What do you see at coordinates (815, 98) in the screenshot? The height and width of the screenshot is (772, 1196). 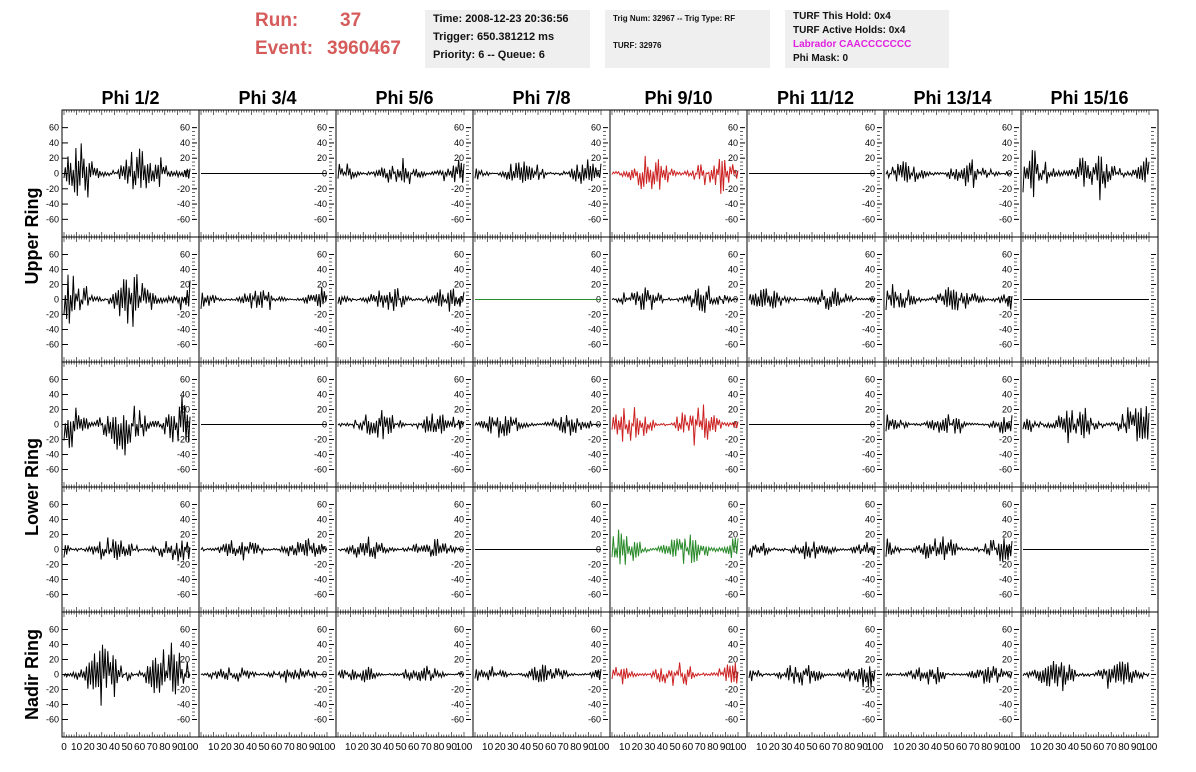 I see `column-header: Phi 11/12` at bounding box center [815, 98].